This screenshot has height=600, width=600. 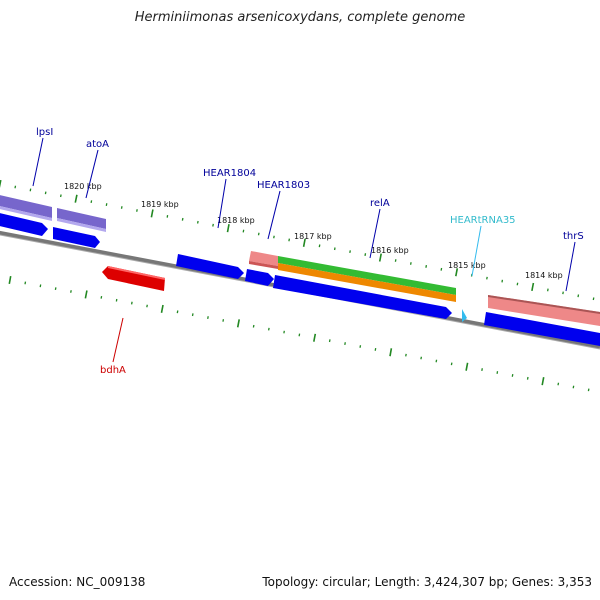 I want to click on cds-arrow-hear1804, so click(x=210, y=266).